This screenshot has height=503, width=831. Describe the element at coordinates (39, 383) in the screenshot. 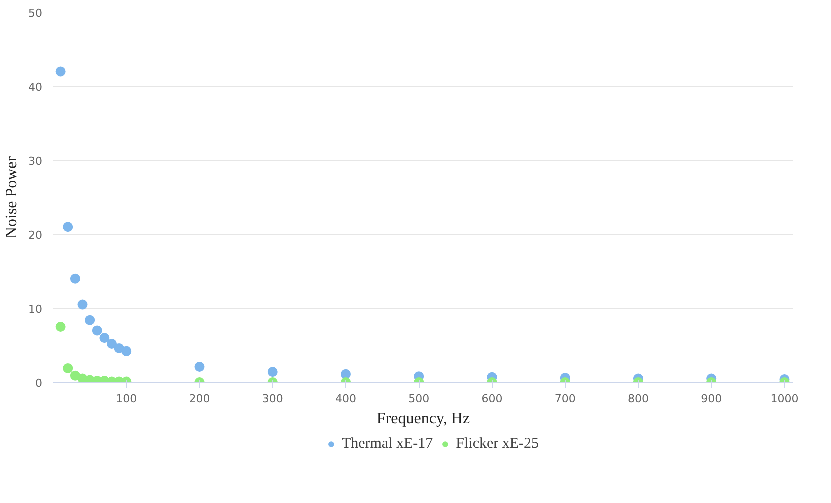

I see `y-tick-label: 0` at that location.